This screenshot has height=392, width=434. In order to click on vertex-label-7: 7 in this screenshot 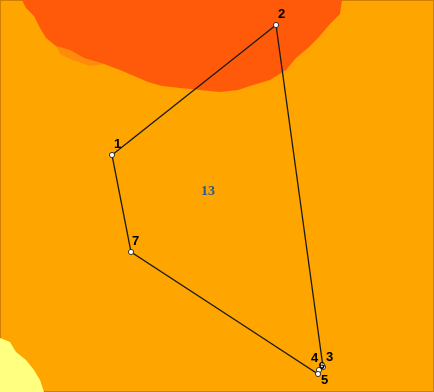, I will do `click(135, 240)`.